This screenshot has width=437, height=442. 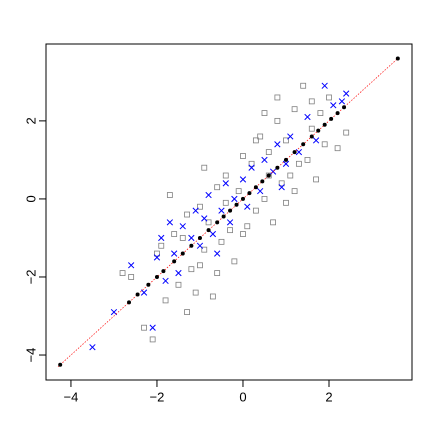 What do you see at coordinates (328, 396) in the screenshot?
I see `x-tick-label: 2` at bounding box center [328, 396].